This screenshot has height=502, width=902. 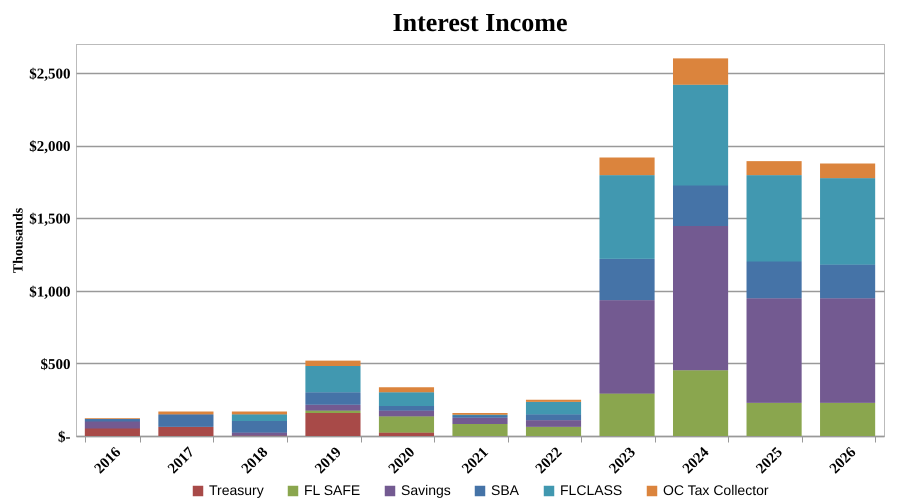 I want to click on y-tick-label: $-, so click(x=64, y=438).